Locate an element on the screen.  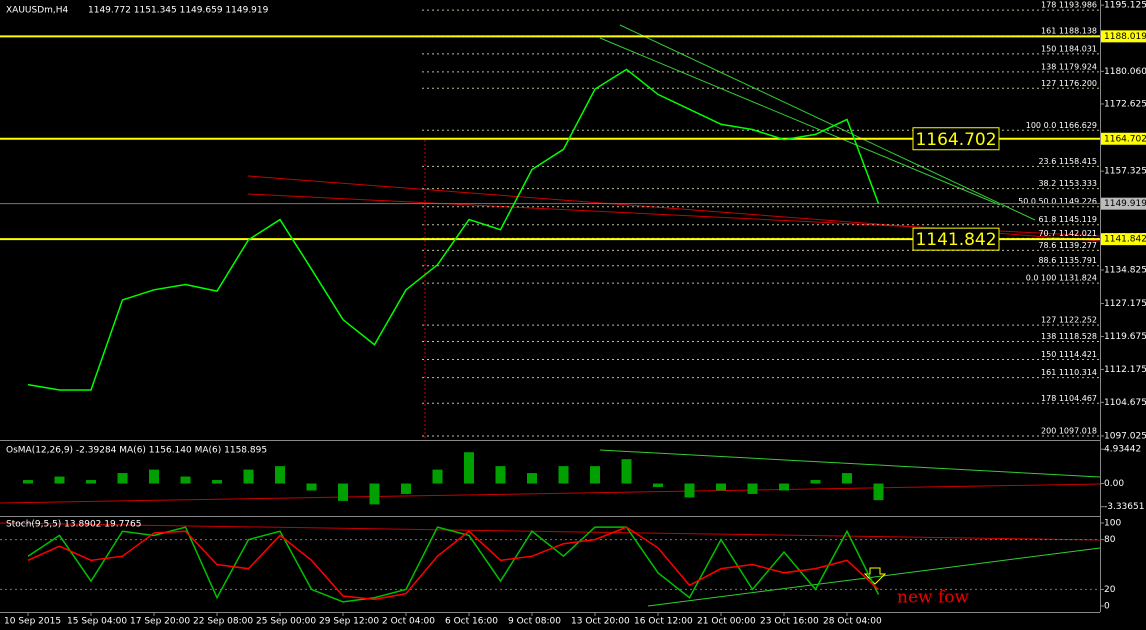
fib-label: 150 1114.421 is located at coordinates (1069, 354).